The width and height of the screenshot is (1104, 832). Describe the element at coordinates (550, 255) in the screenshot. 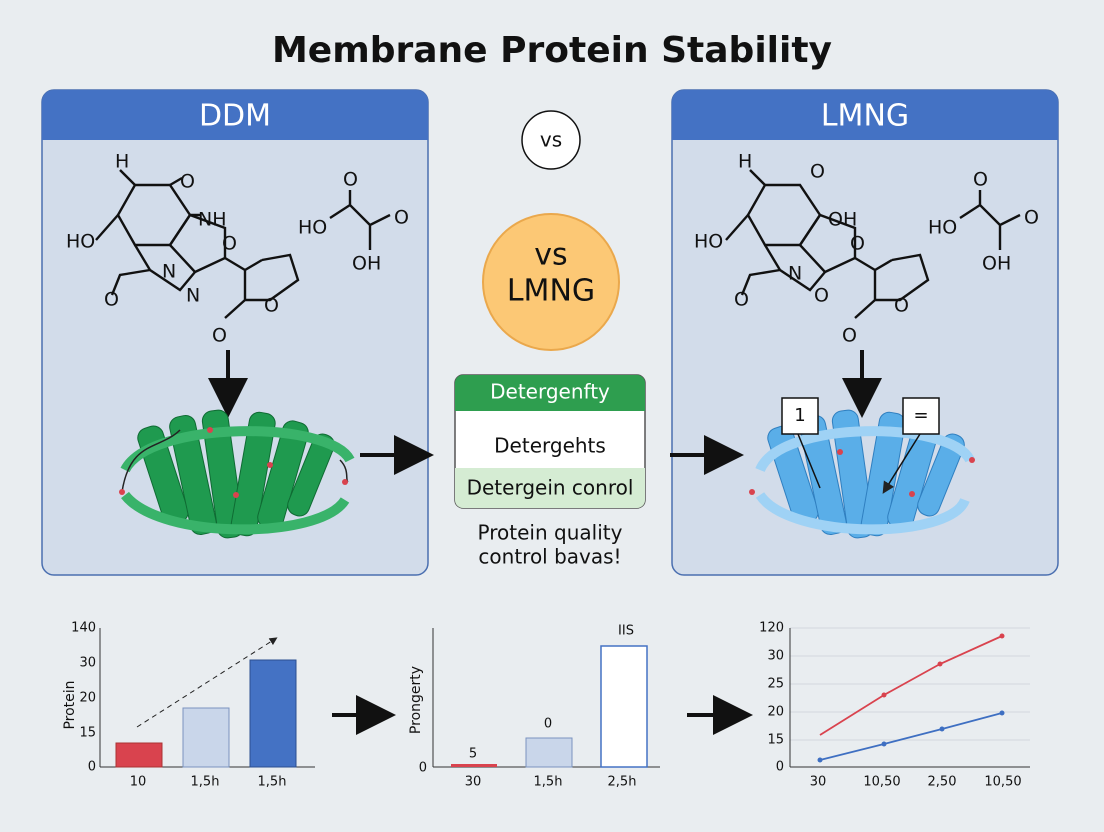

I see `badge-line: vs` at that location.